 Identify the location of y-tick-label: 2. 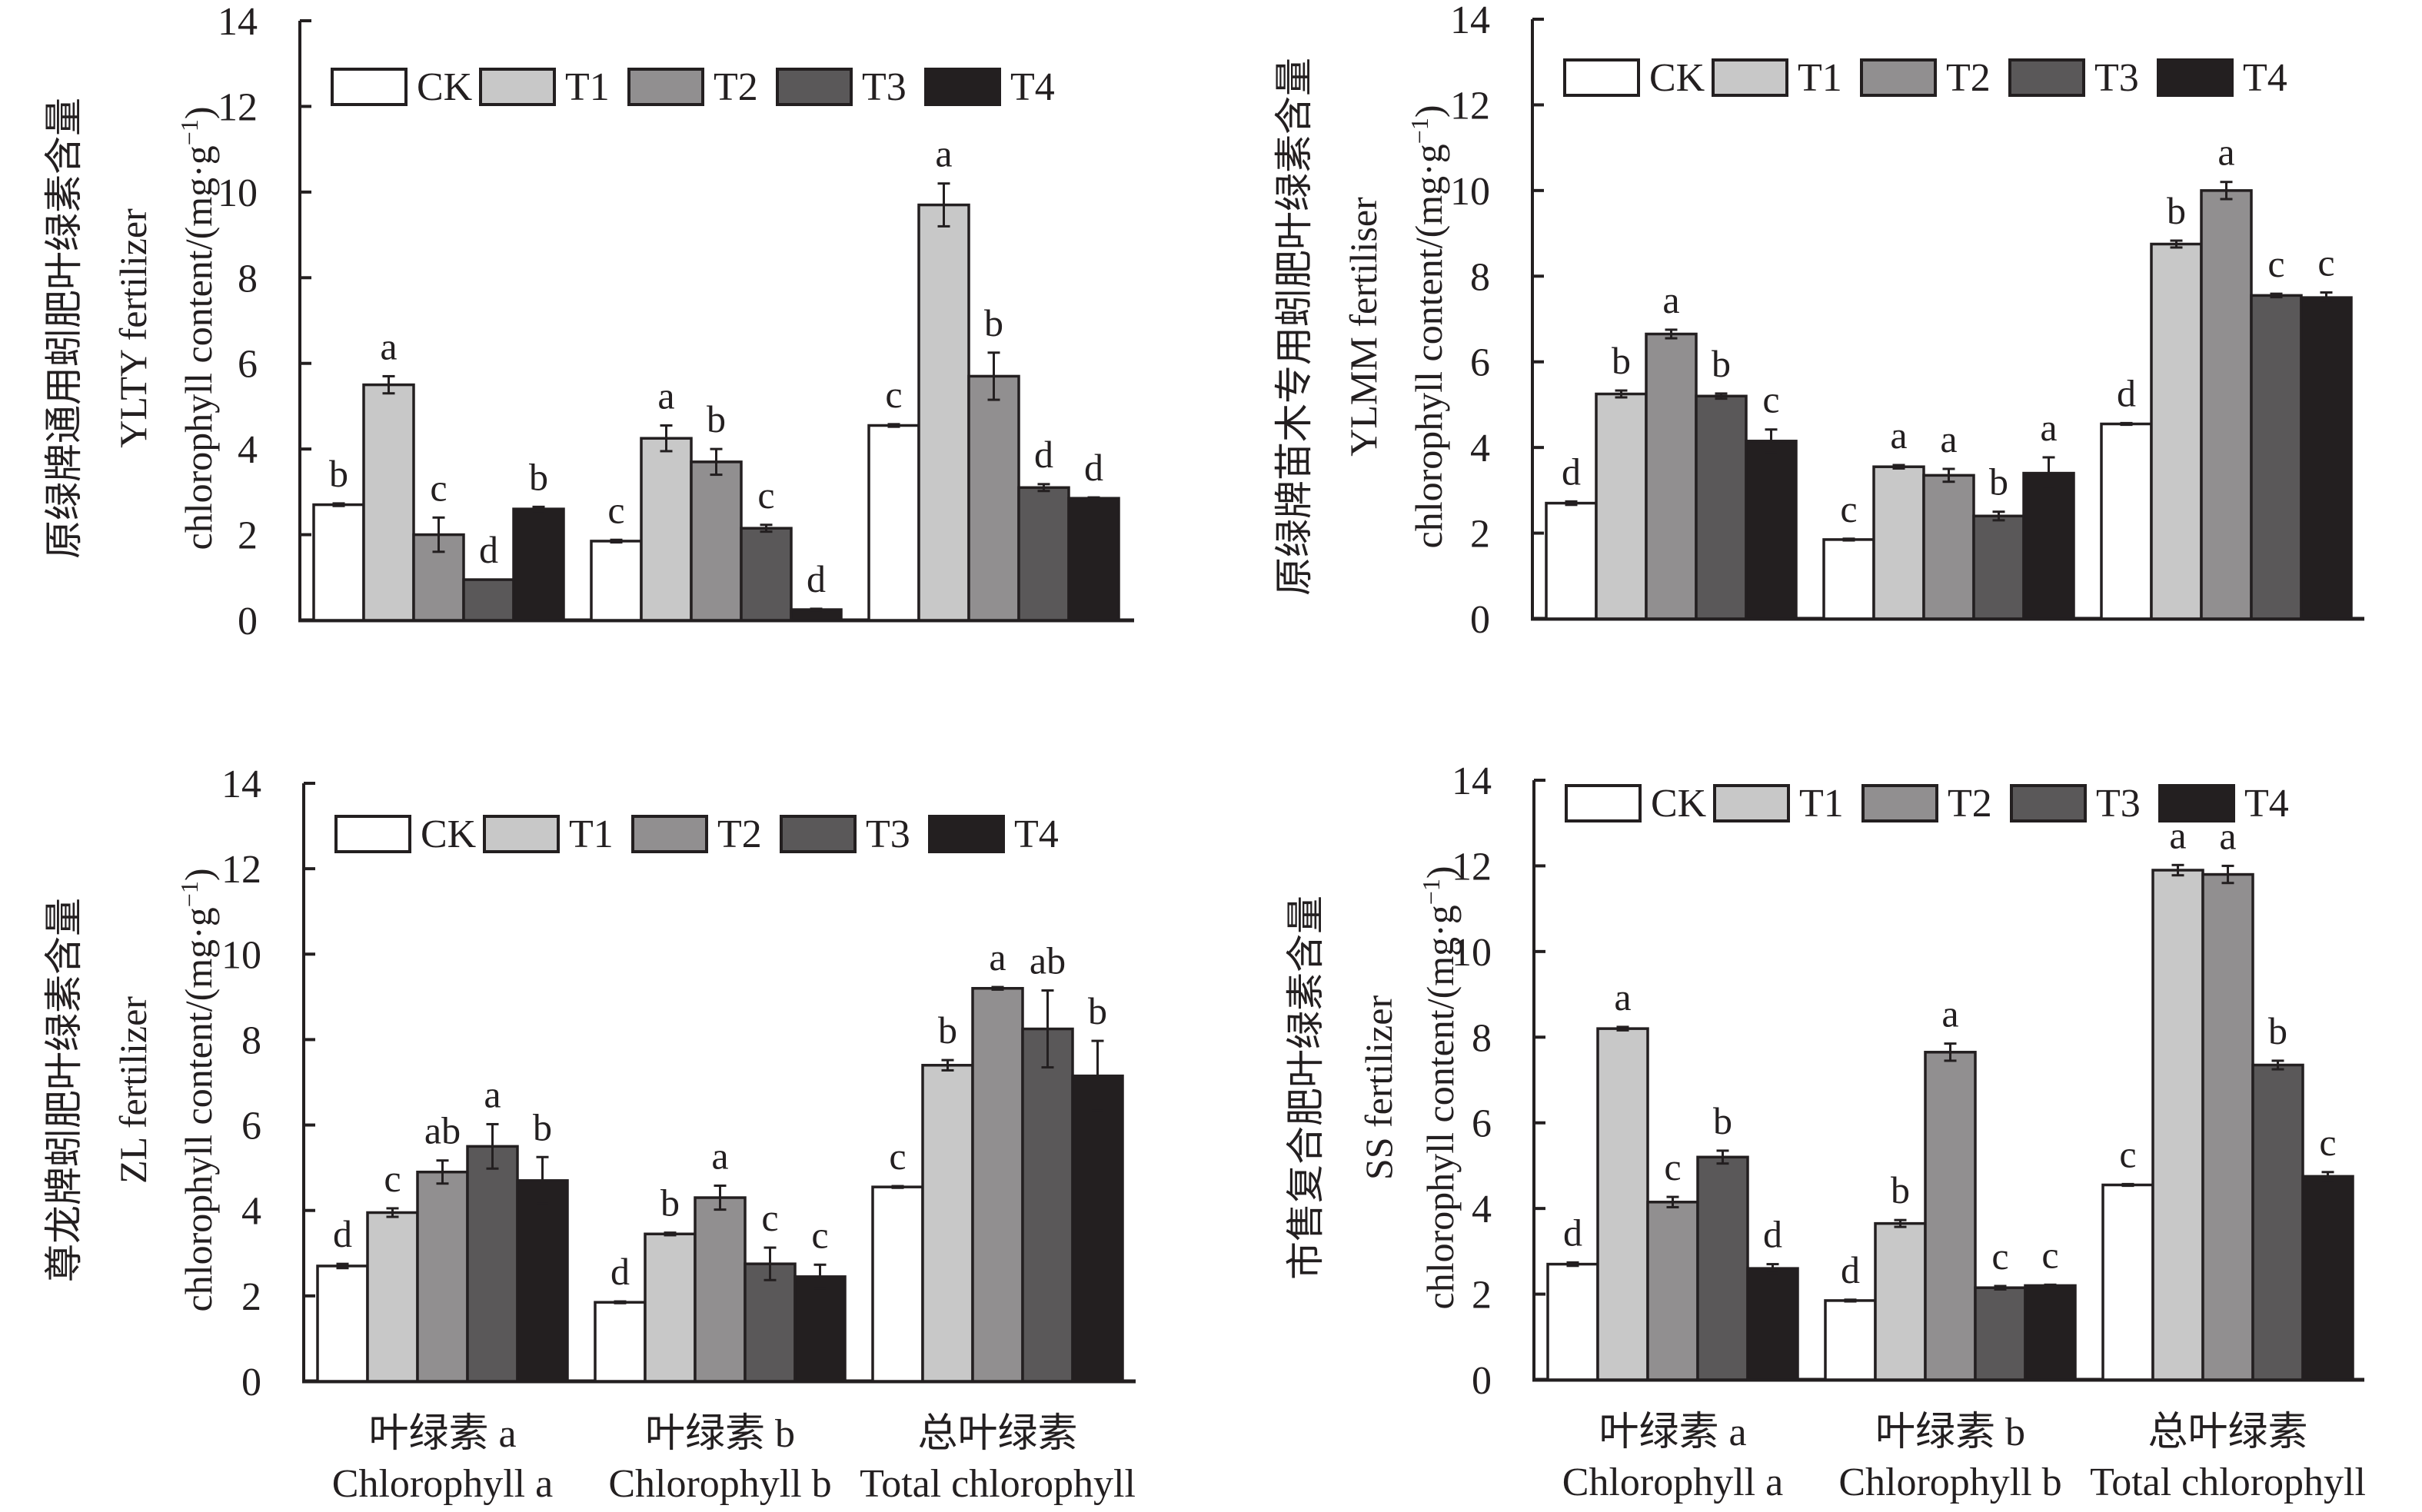
(1480, 535).